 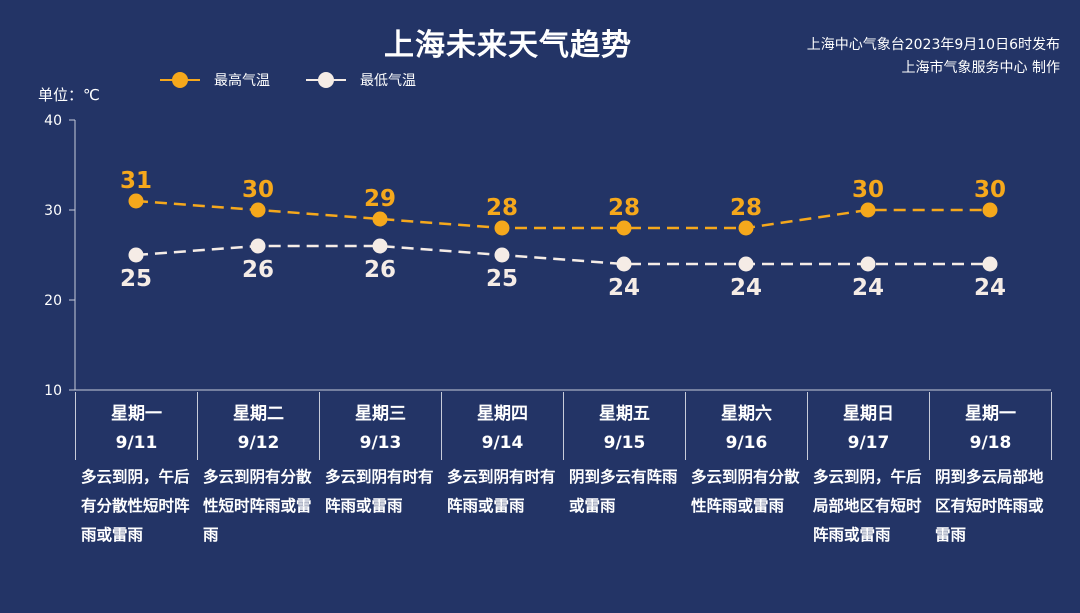 I want to click on legend-swatch-high, so click(x=180, y=80).